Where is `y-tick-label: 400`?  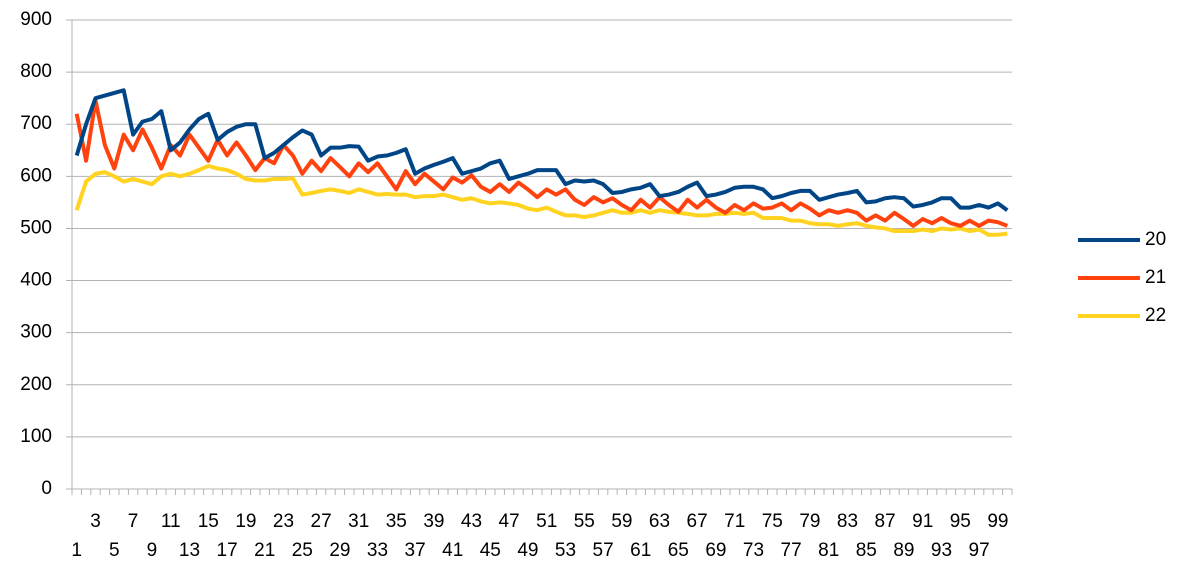
y-tick-label: 400 is located at coordinates (36, 280).